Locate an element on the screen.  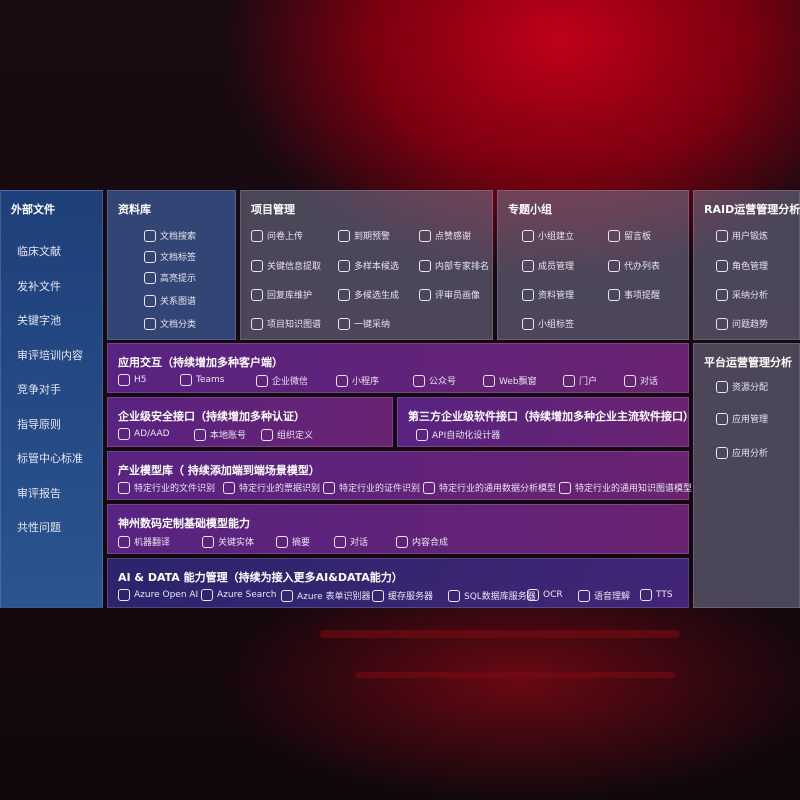
feature-item: 缓存服务器 is located at coordinates (402, 595).